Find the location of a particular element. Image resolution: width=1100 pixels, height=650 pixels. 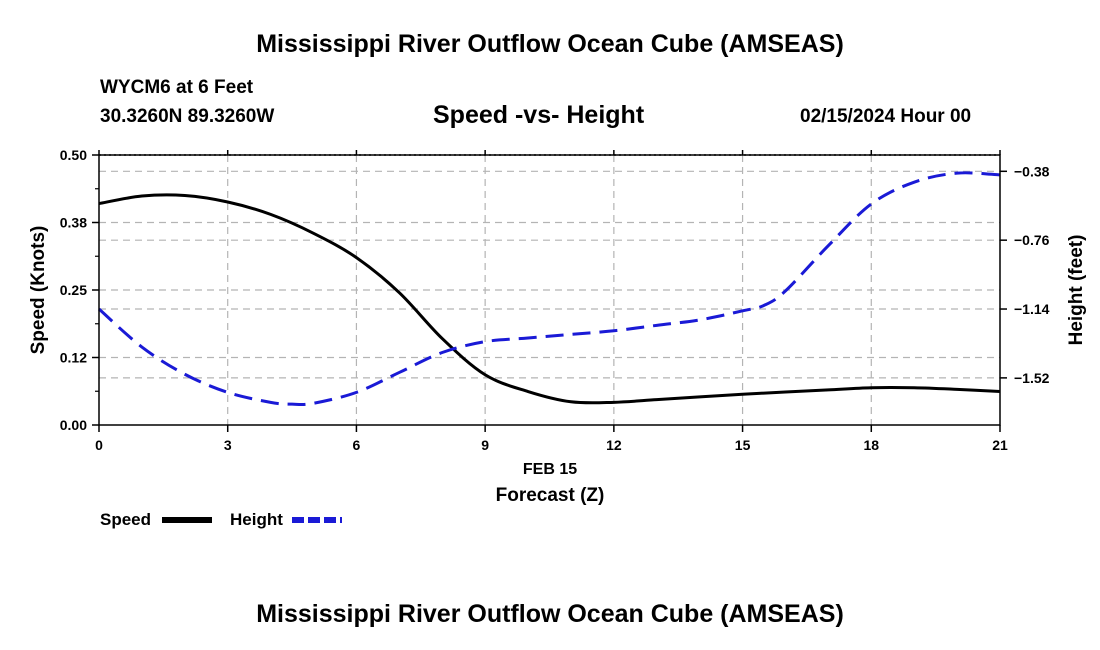

x-tick-label: 6 is located at coordinates (357, 445).